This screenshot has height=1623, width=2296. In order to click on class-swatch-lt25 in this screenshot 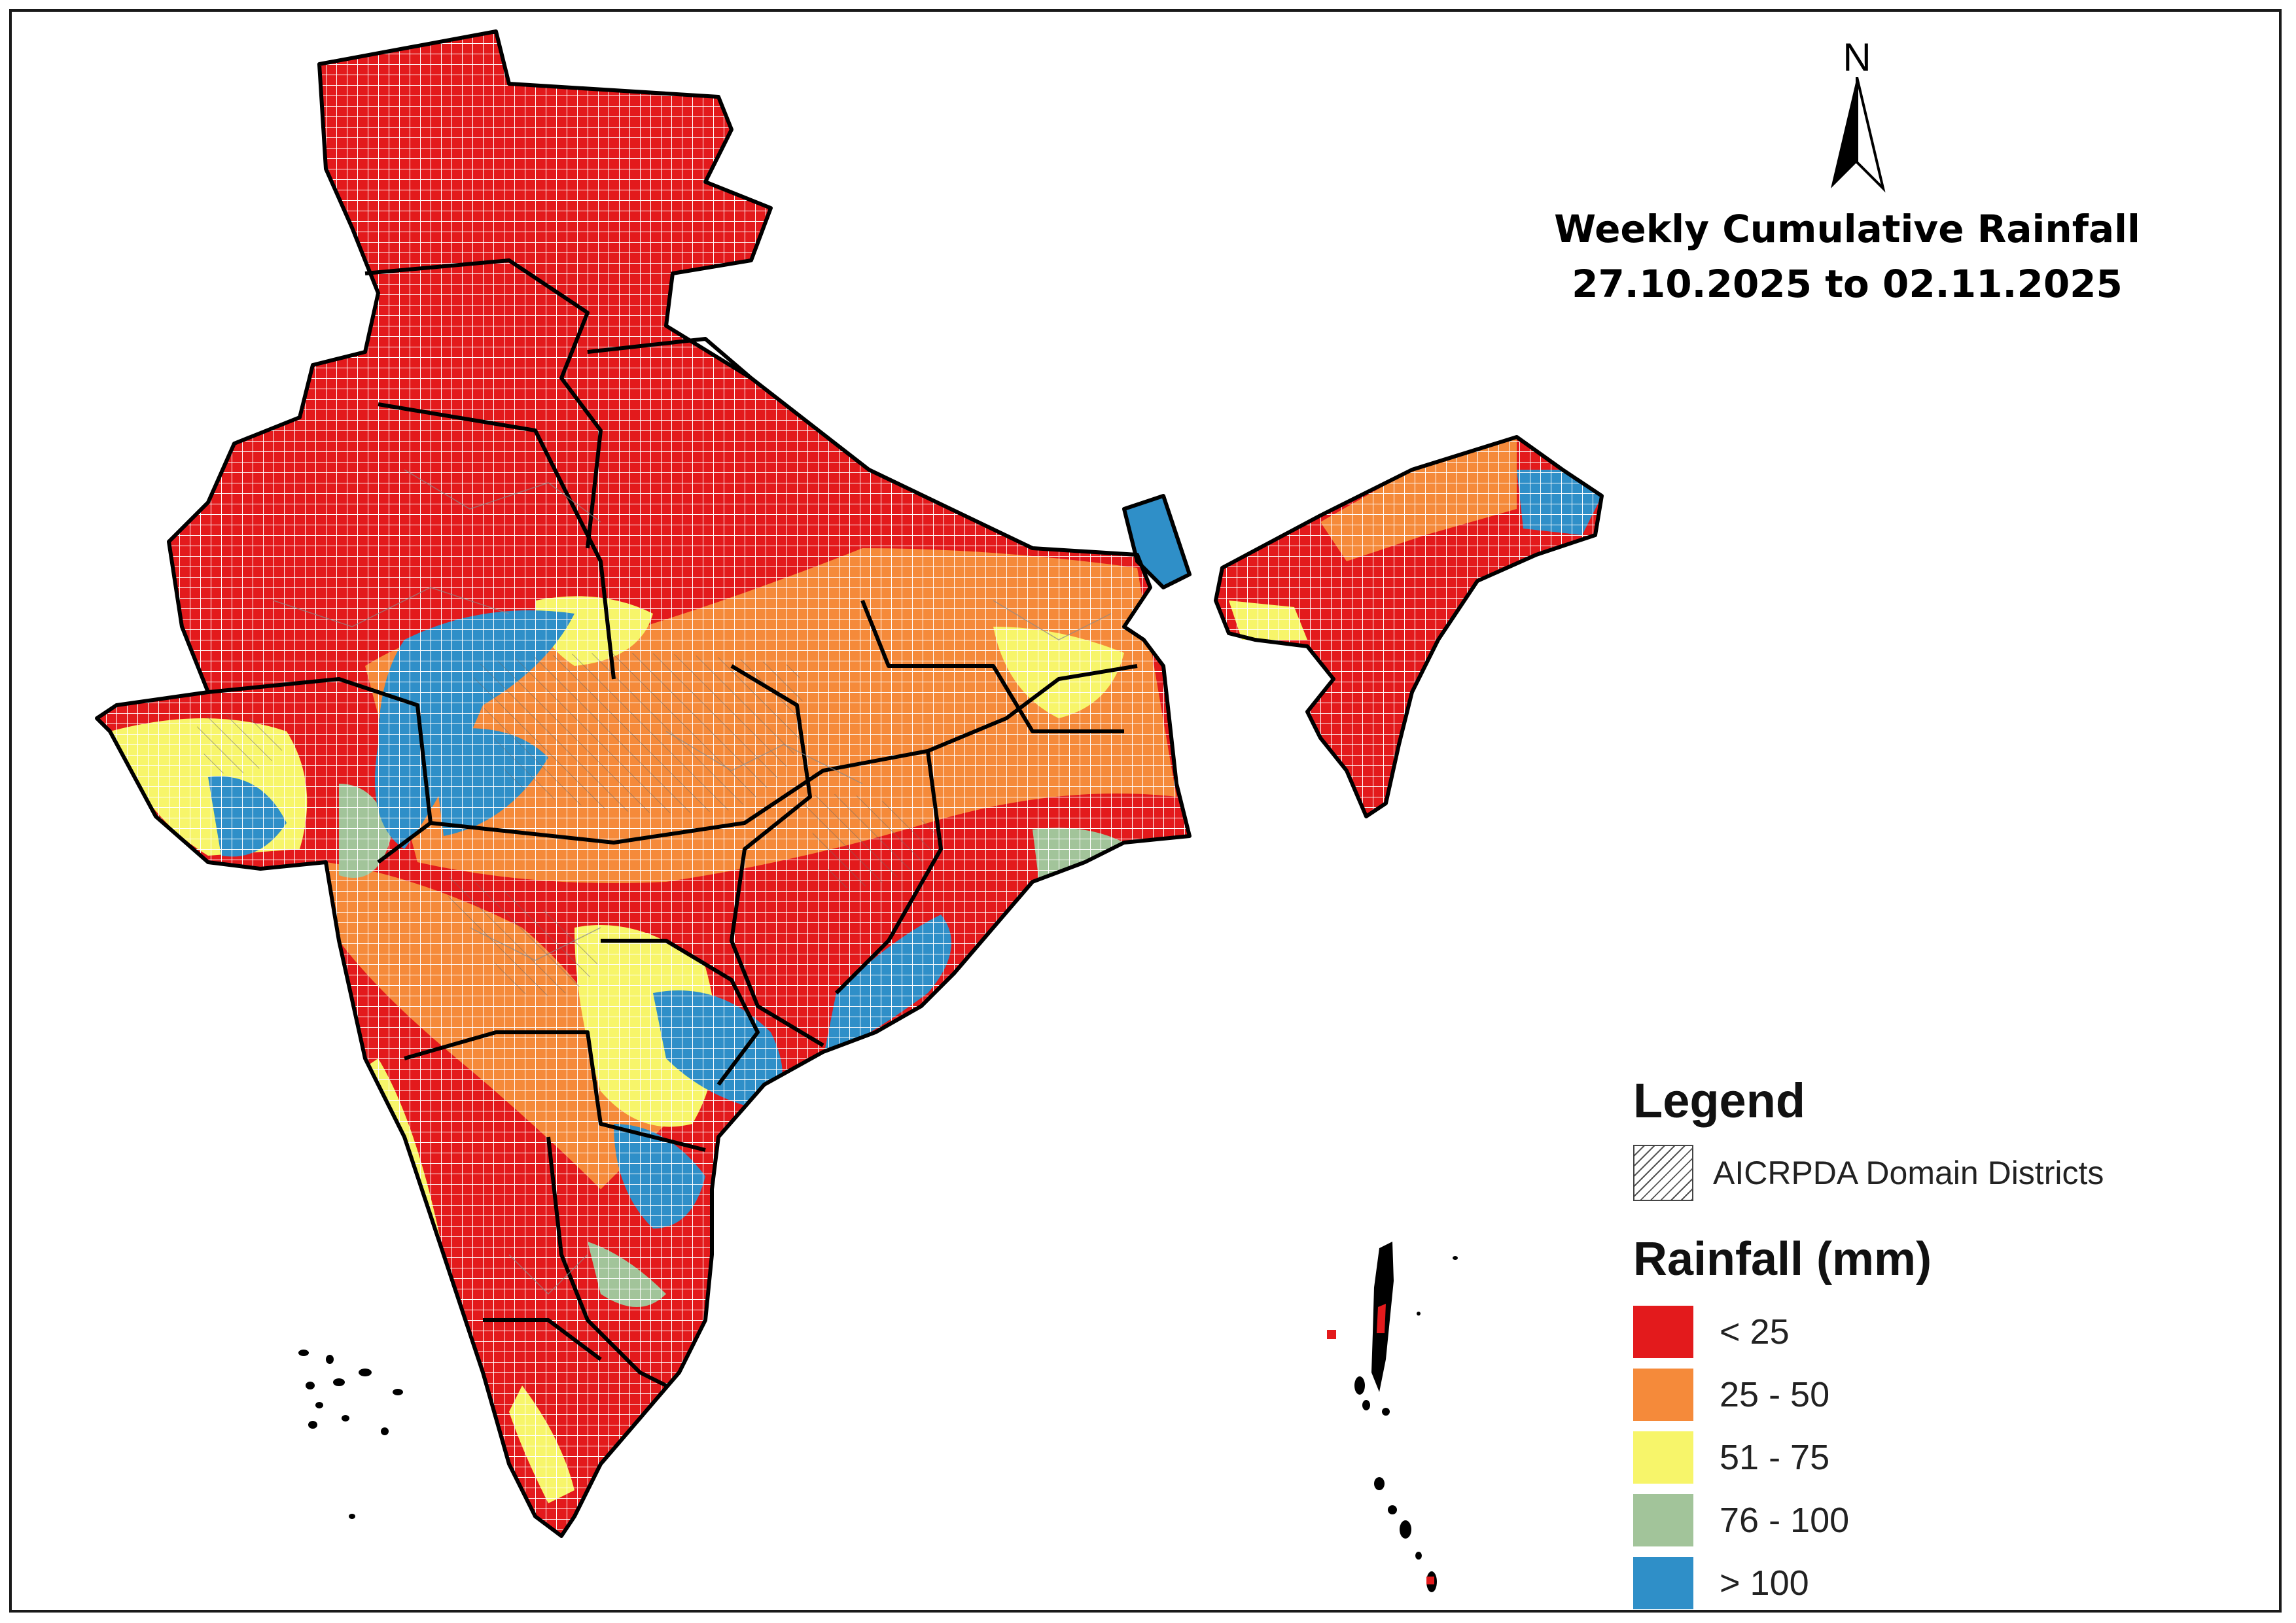, I will do `click(1663, 1332)`.